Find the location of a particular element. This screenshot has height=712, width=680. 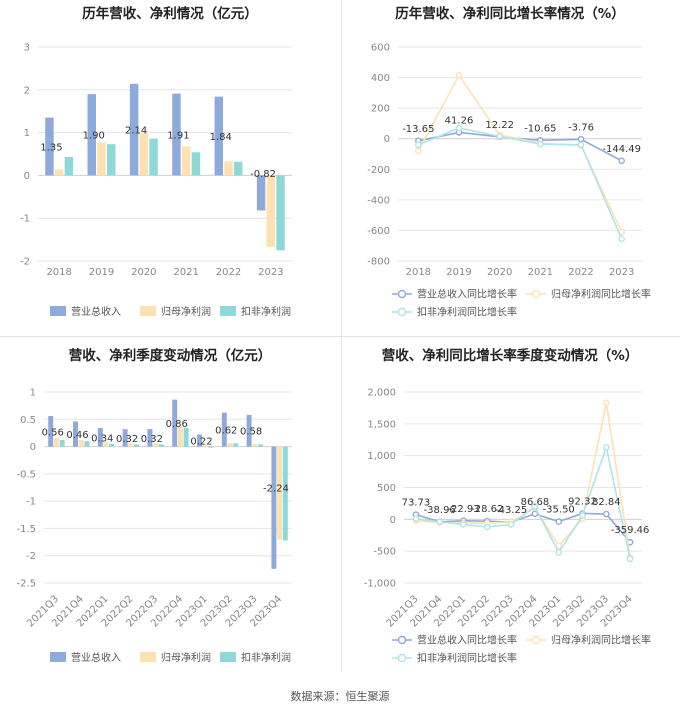

x-tick-label: 2023 is located at coordinates (270, 272).